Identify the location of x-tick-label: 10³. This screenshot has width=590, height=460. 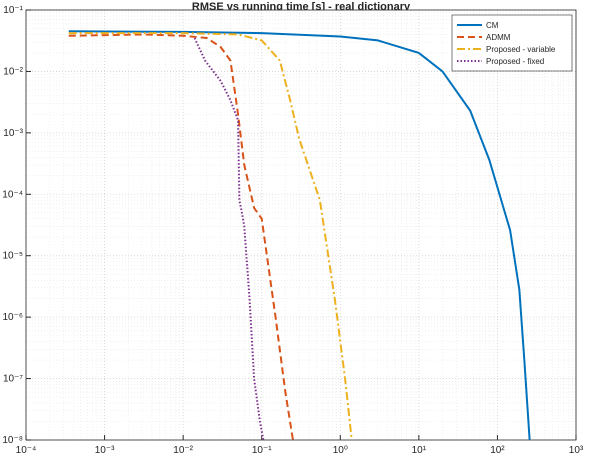
(576, 450).